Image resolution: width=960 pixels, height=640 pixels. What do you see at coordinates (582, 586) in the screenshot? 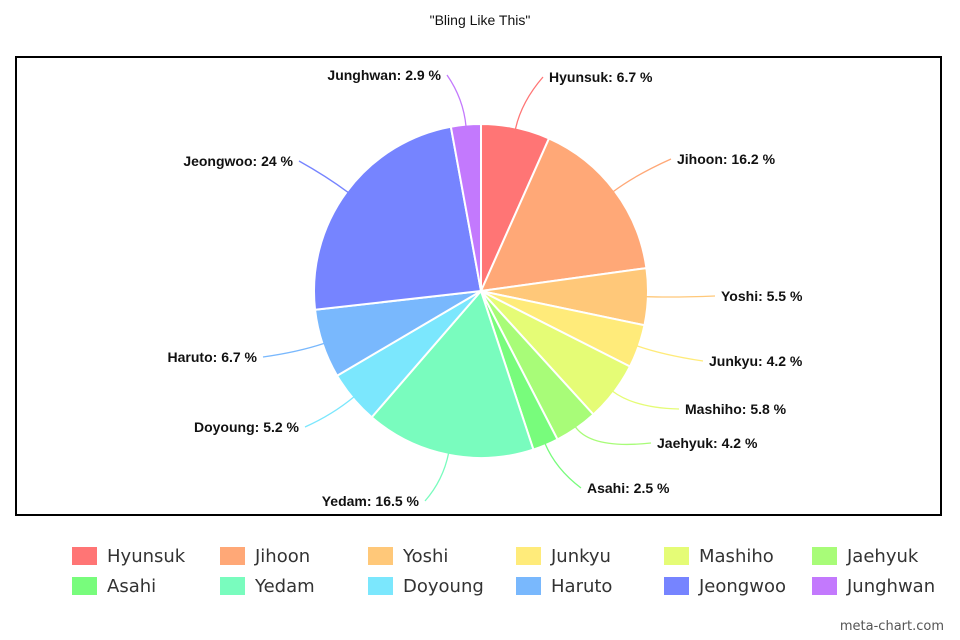
I see `legend-label: Haruto` at bounding box center [582, 586].